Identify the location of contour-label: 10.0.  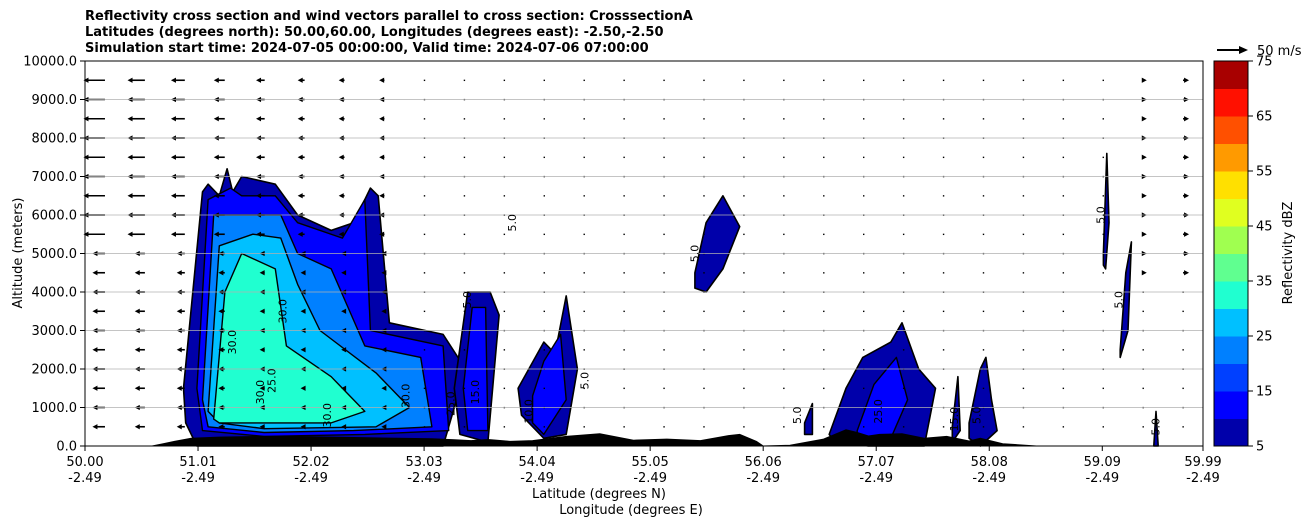
(529, 411).